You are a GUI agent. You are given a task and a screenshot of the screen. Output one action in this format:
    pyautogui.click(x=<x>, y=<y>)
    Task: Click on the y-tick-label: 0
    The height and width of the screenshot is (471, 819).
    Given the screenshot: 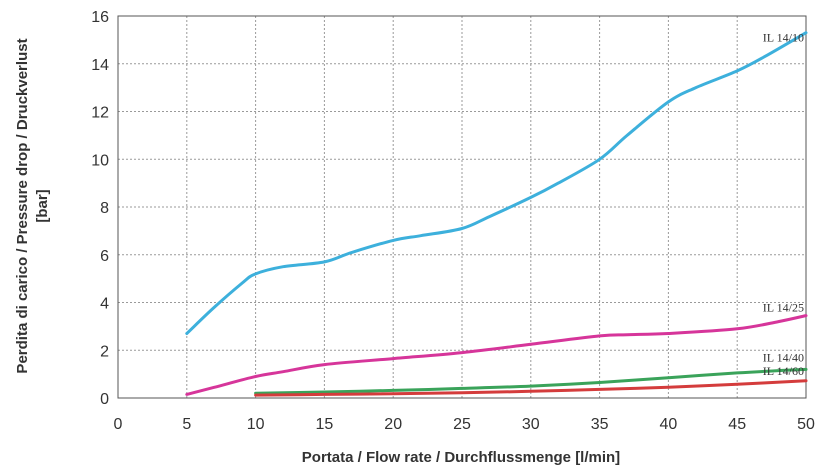 What is the action you would take?
    pyautogui.click(x=104, y=399)
    